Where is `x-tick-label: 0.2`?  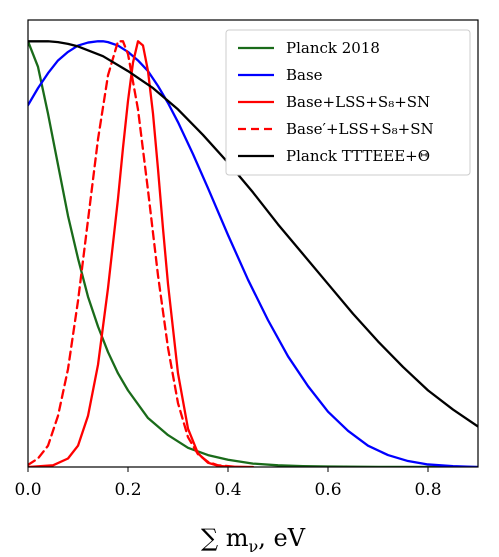 x-tick-label: 0.2 is located at coordinates (127, 490).